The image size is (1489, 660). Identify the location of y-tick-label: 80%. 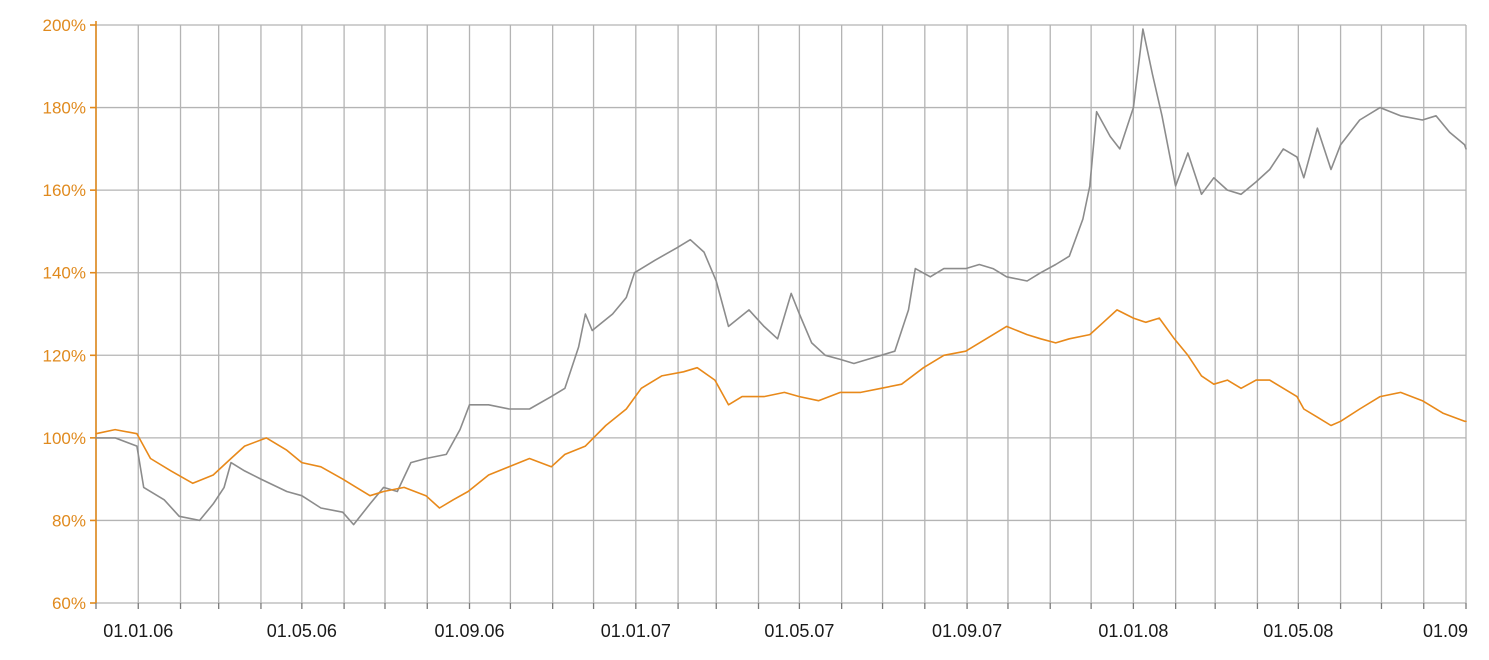
(69, 520).